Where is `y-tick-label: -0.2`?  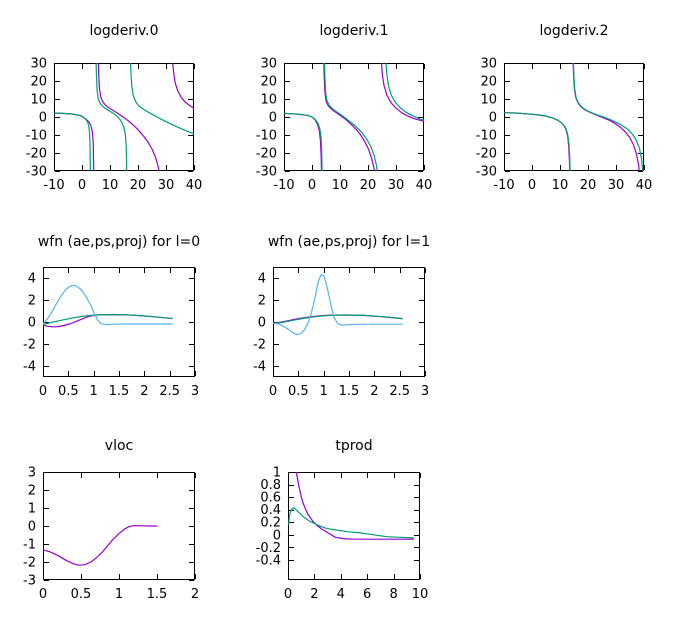 y-tick-label: -0.2 is located at coordinates (268, 548).